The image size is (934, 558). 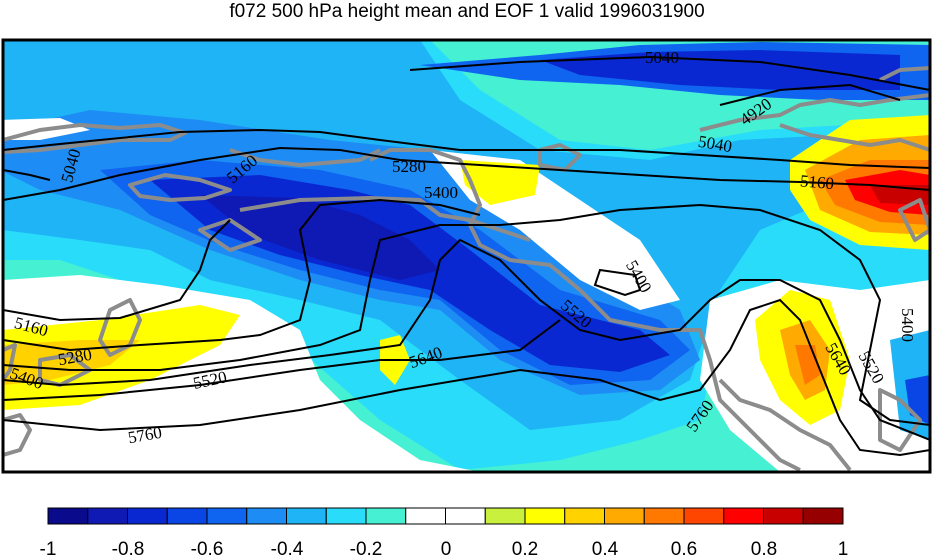 What do you see at coordinates (843, 548) in the screenshot?
I see `colorbar-tick-label: 1` at bounding box center [843, 548].